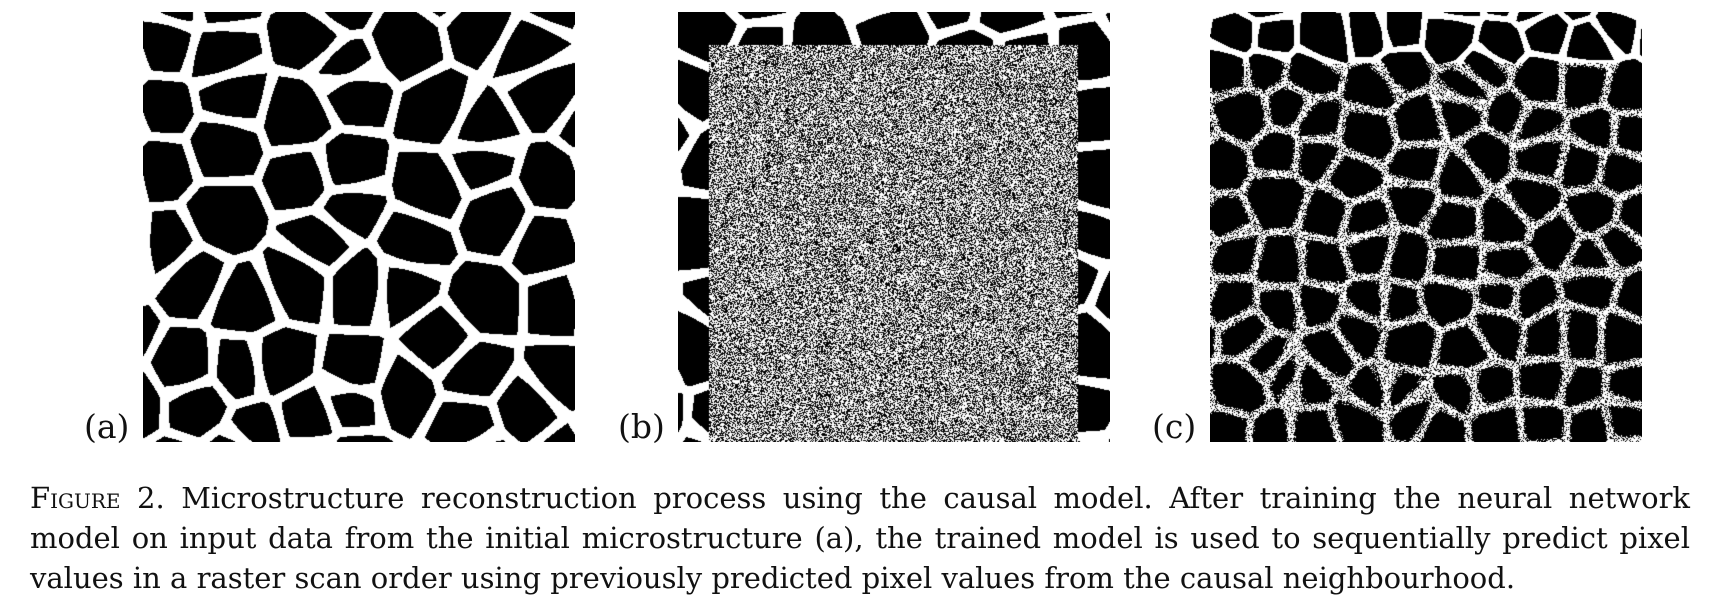 The width and height of the screenshot is (1710, 610). I want to click on figure-label: Figure 2., so click(97, 498).